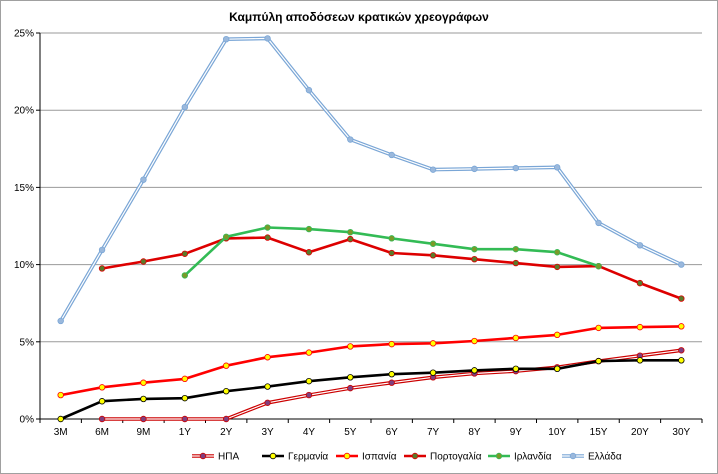 Image resolution: width=718 pixels, height=474 pixels. What do you see at coordinates (215, 457) in the screenshot?
I see `legend-item: ΗΠΑ` at bounding box center [215, 457].